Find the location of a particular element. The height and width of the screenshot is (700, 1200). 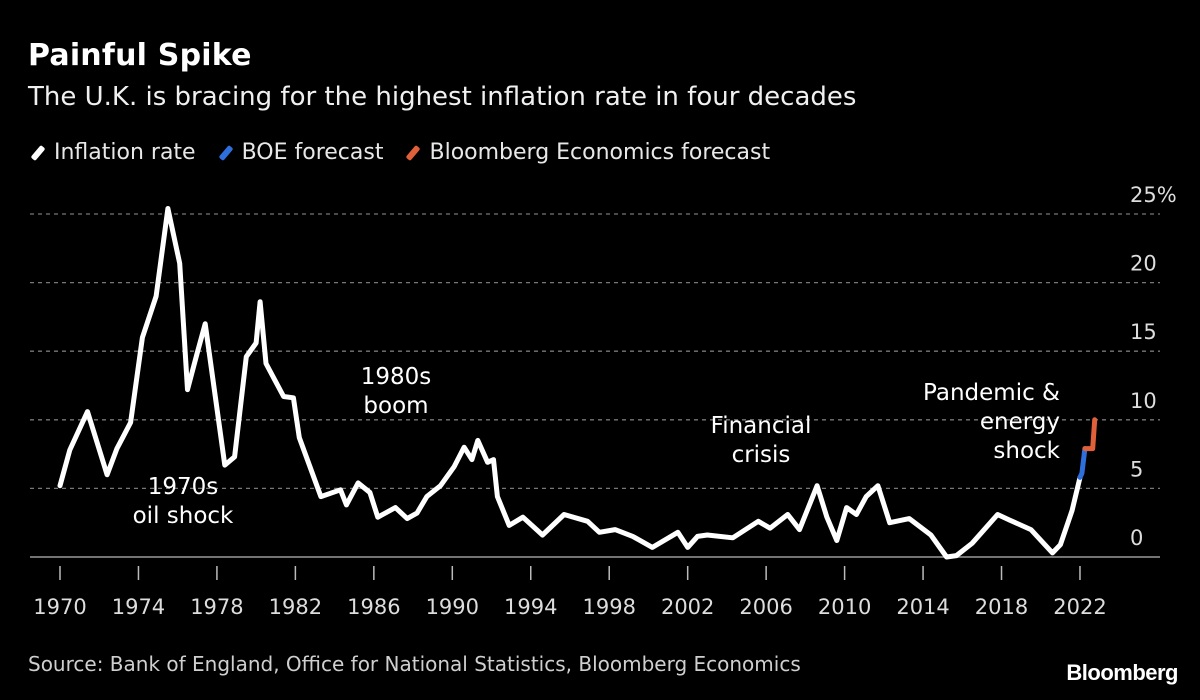

annotation-line: oil shock is located at coordinates (183, 516).